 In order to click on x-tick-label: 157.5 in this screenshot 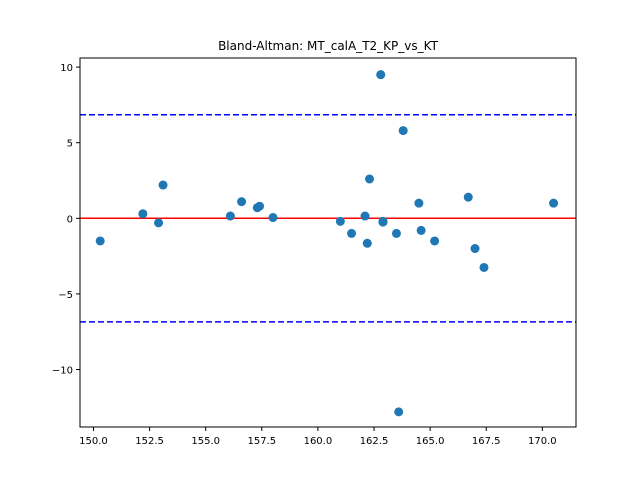, I will do `click(261, 441)`.